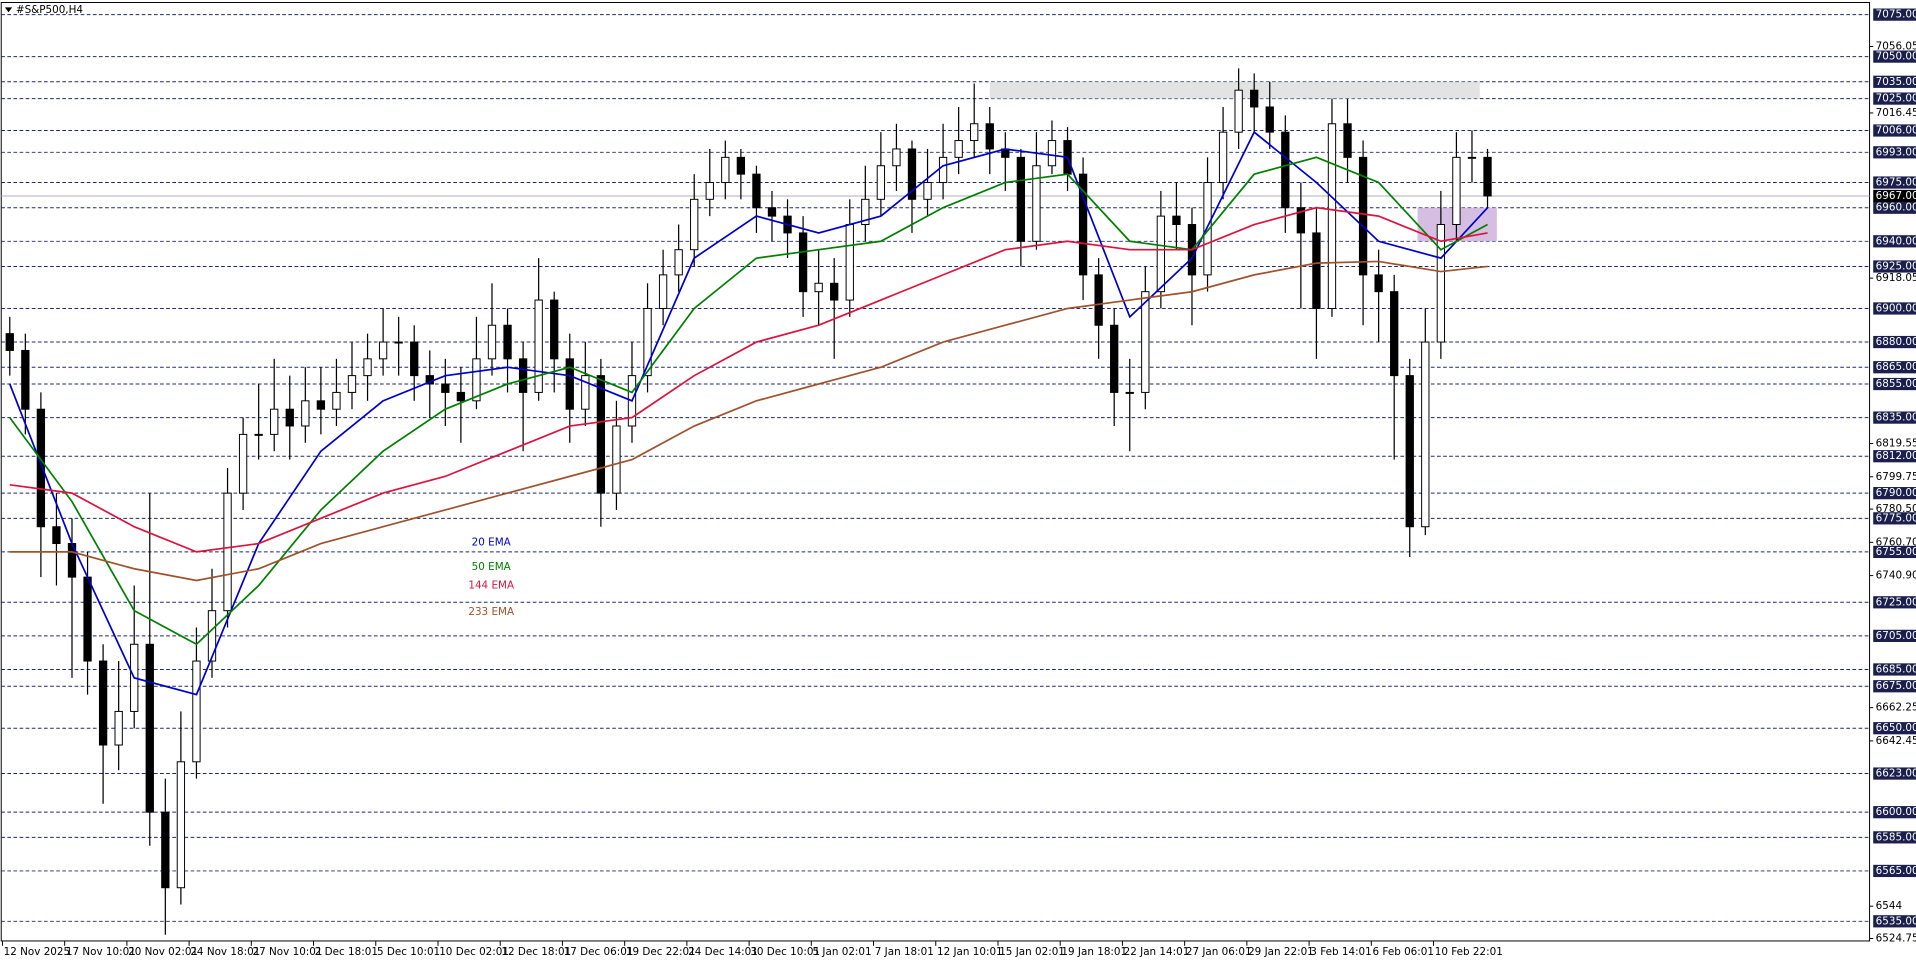  What do you see at coordinates (491, 612) in the screenshot?
I see `legend-label: 233 EMA` at bounding box center [491, 612].